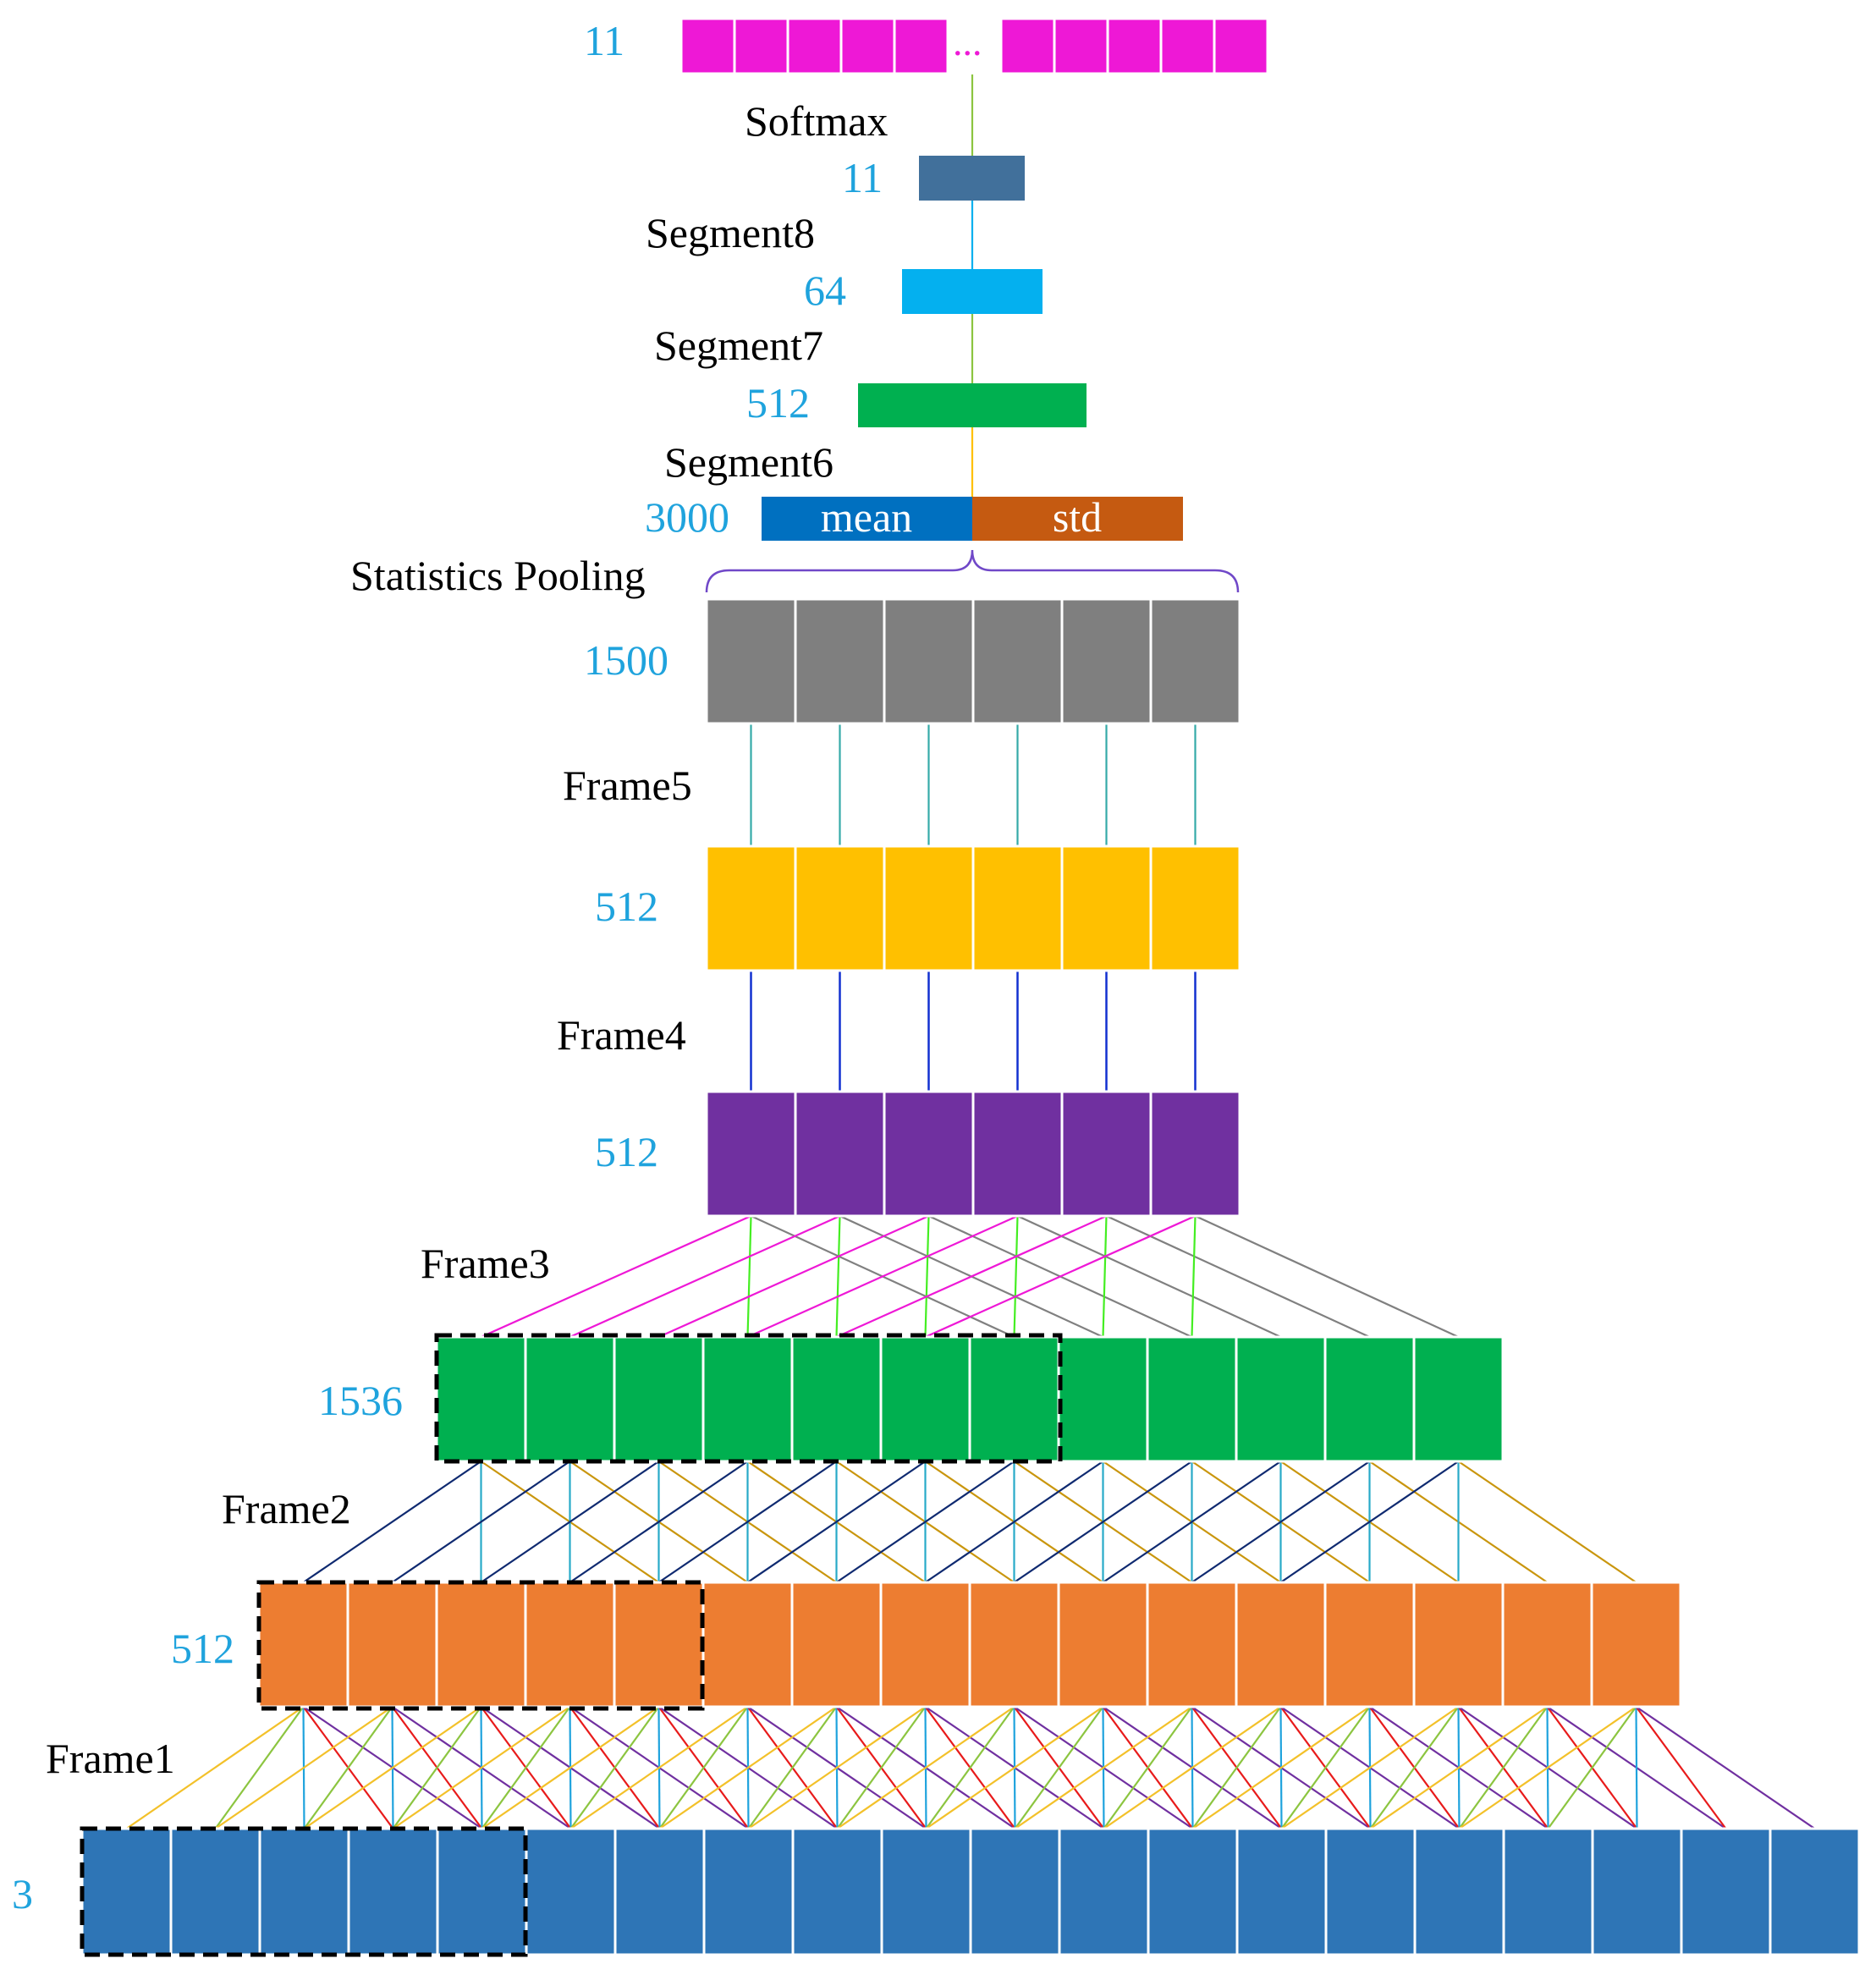 Image resolution: width=1876 pixels, height=1975 pixels. What do you see at coordinates (480, 1645) in the screenshot?
I see `frame2-context-window` at bounding box center [480, 1645].